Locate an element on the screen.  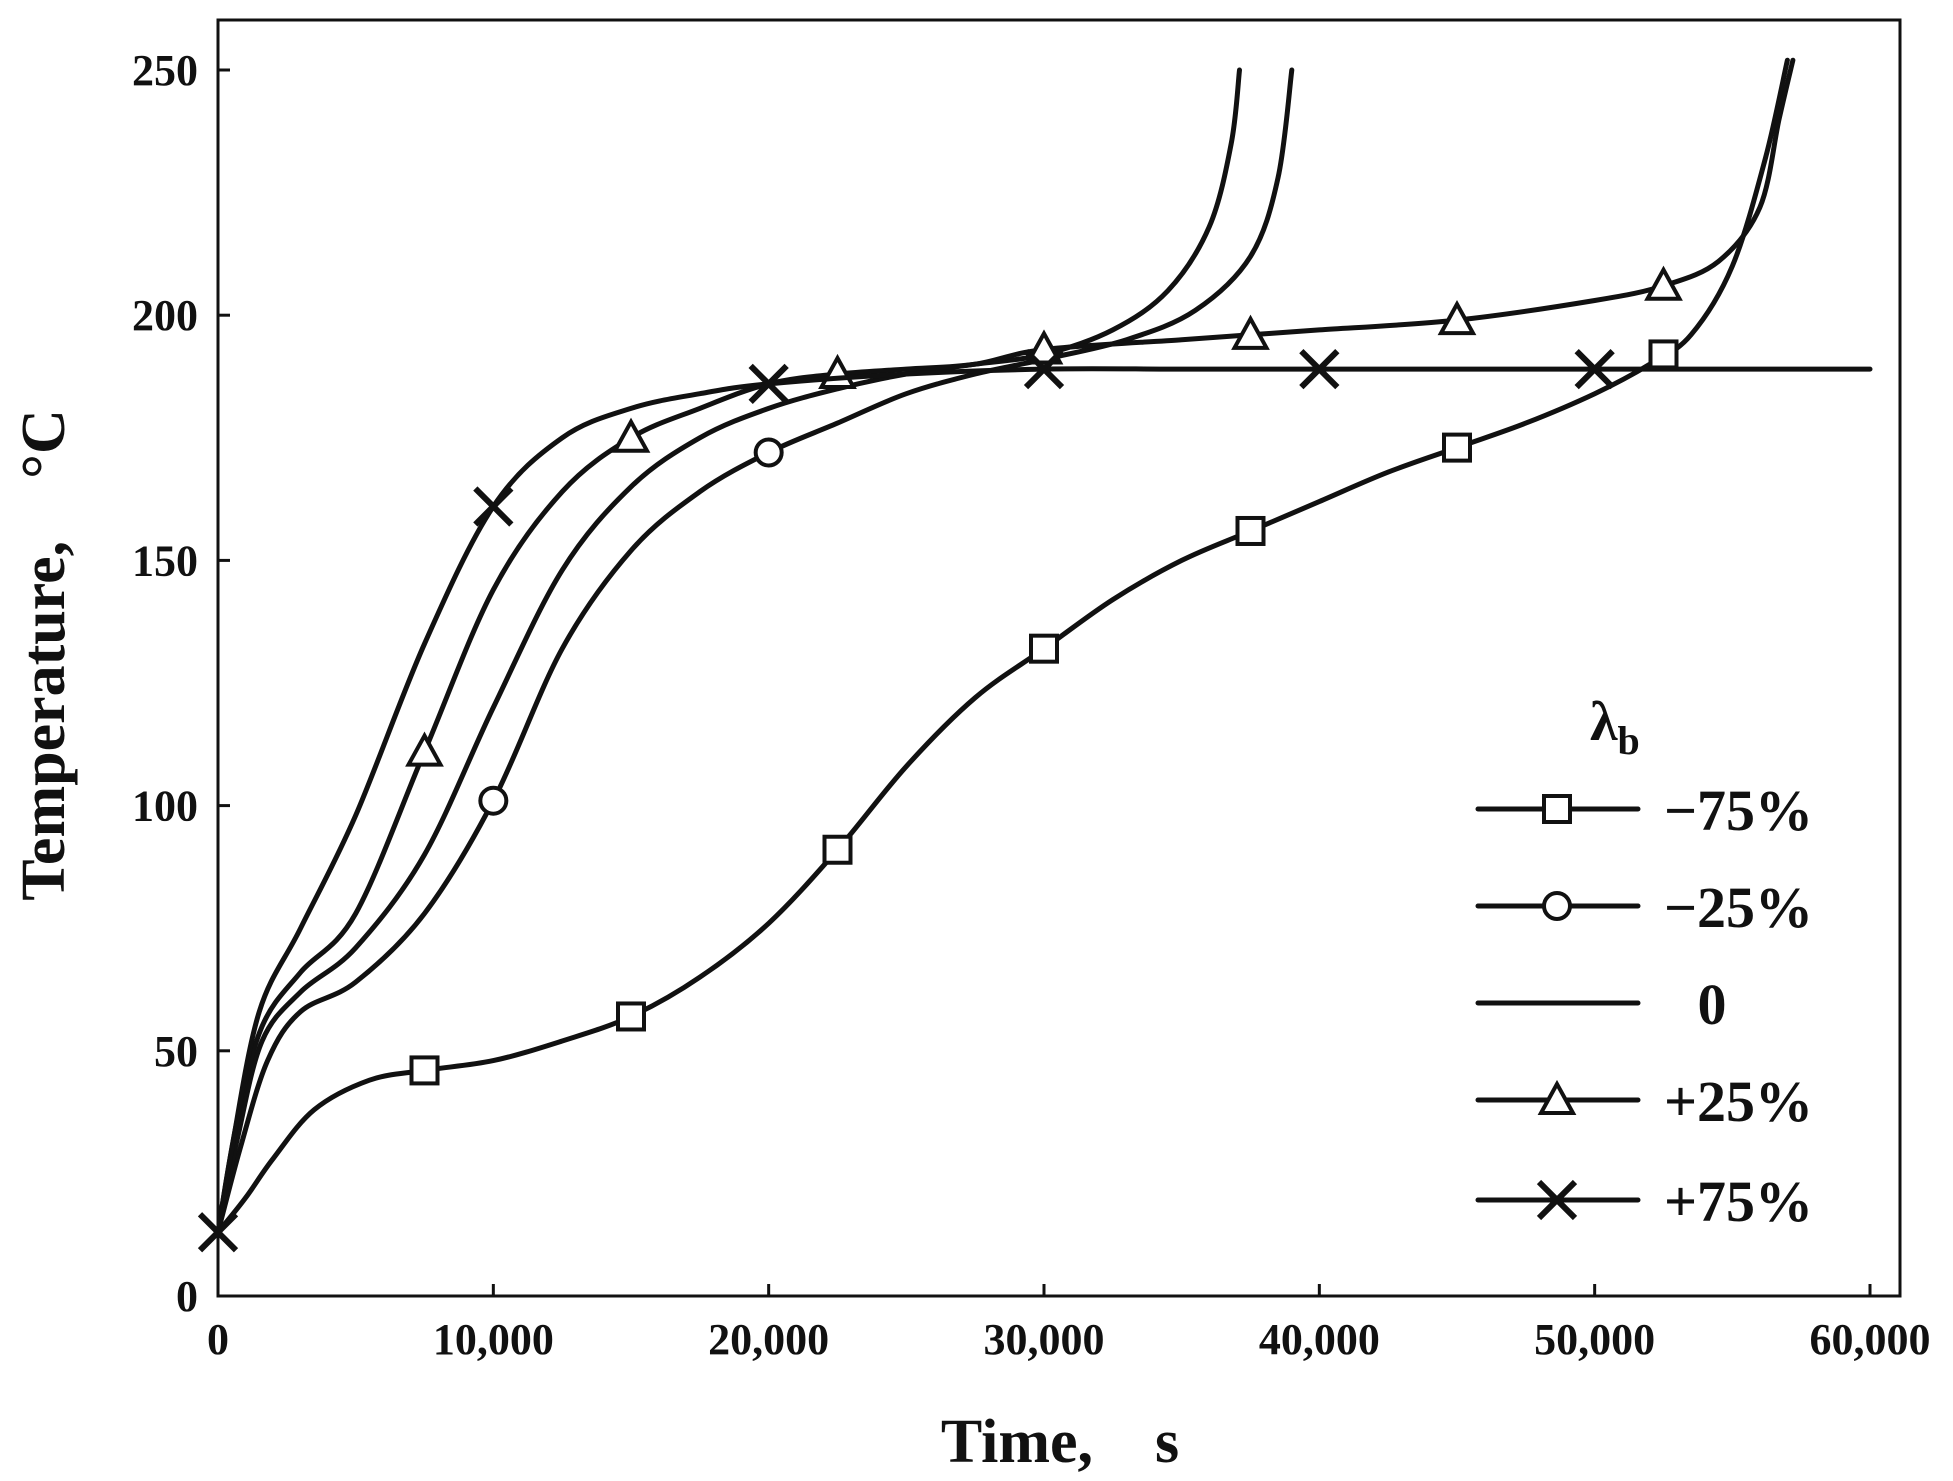
legend-label: −75% is located at coordinates (1738, 810).